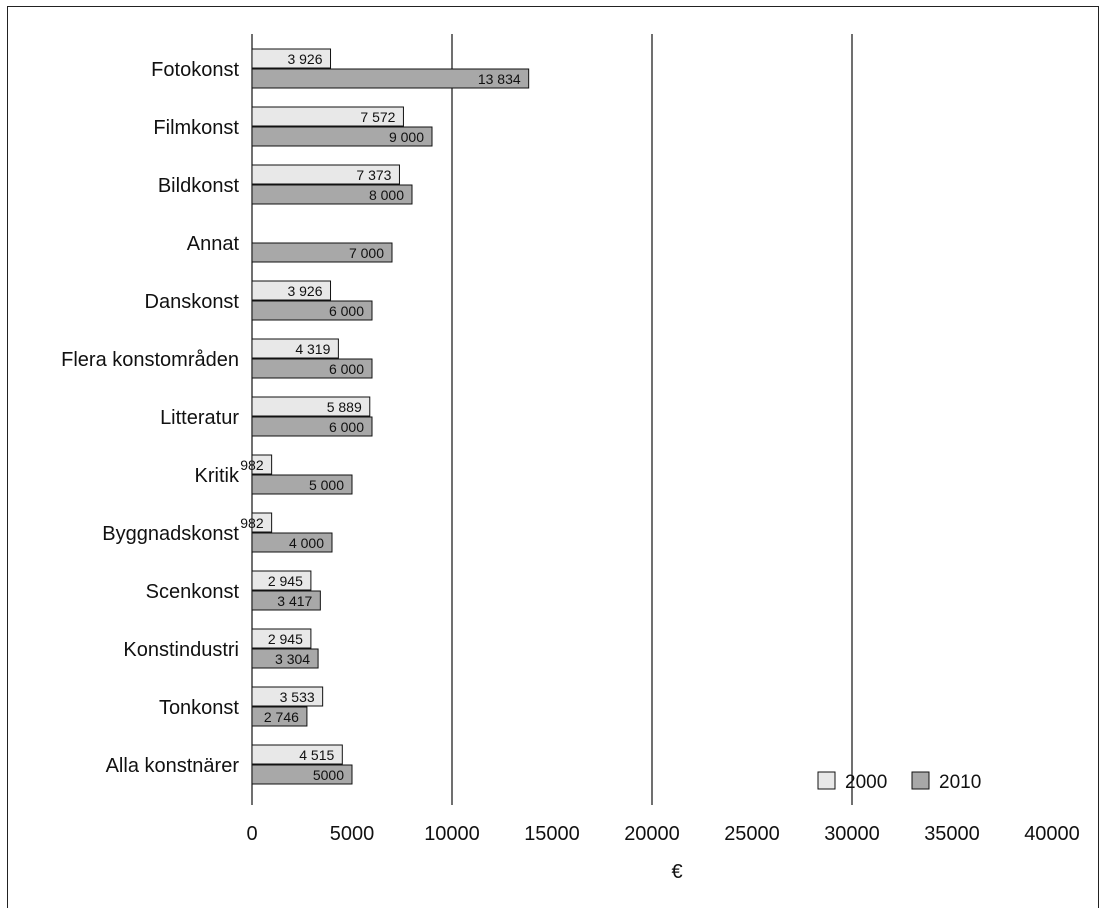  What do you see at coordinates (251, 834) in the screenshot?
I see `x-tick-label: 0` at bounding box center [251, 834].